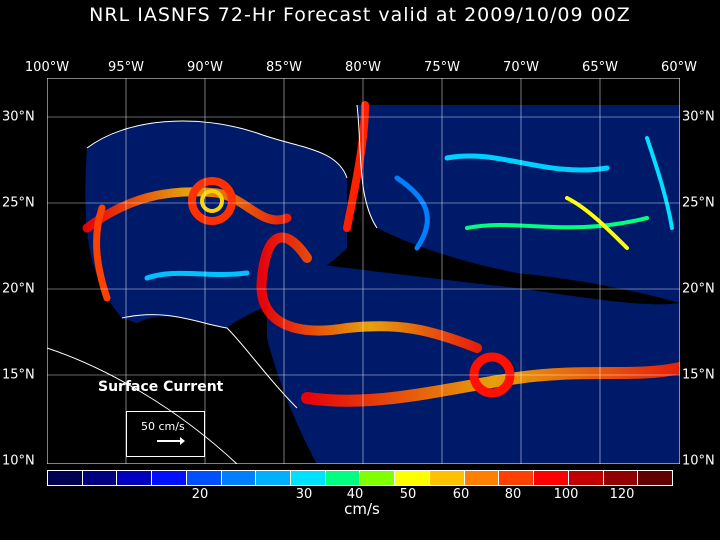 The width and height of the screenshot is (720, 540). I want to click on lon-label: 100°W, so click(47, 67).